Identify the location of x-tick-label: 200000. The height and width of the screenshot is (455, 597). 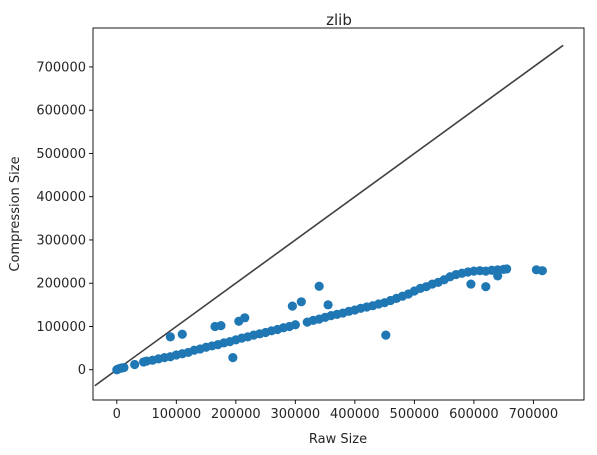
(236, 414).